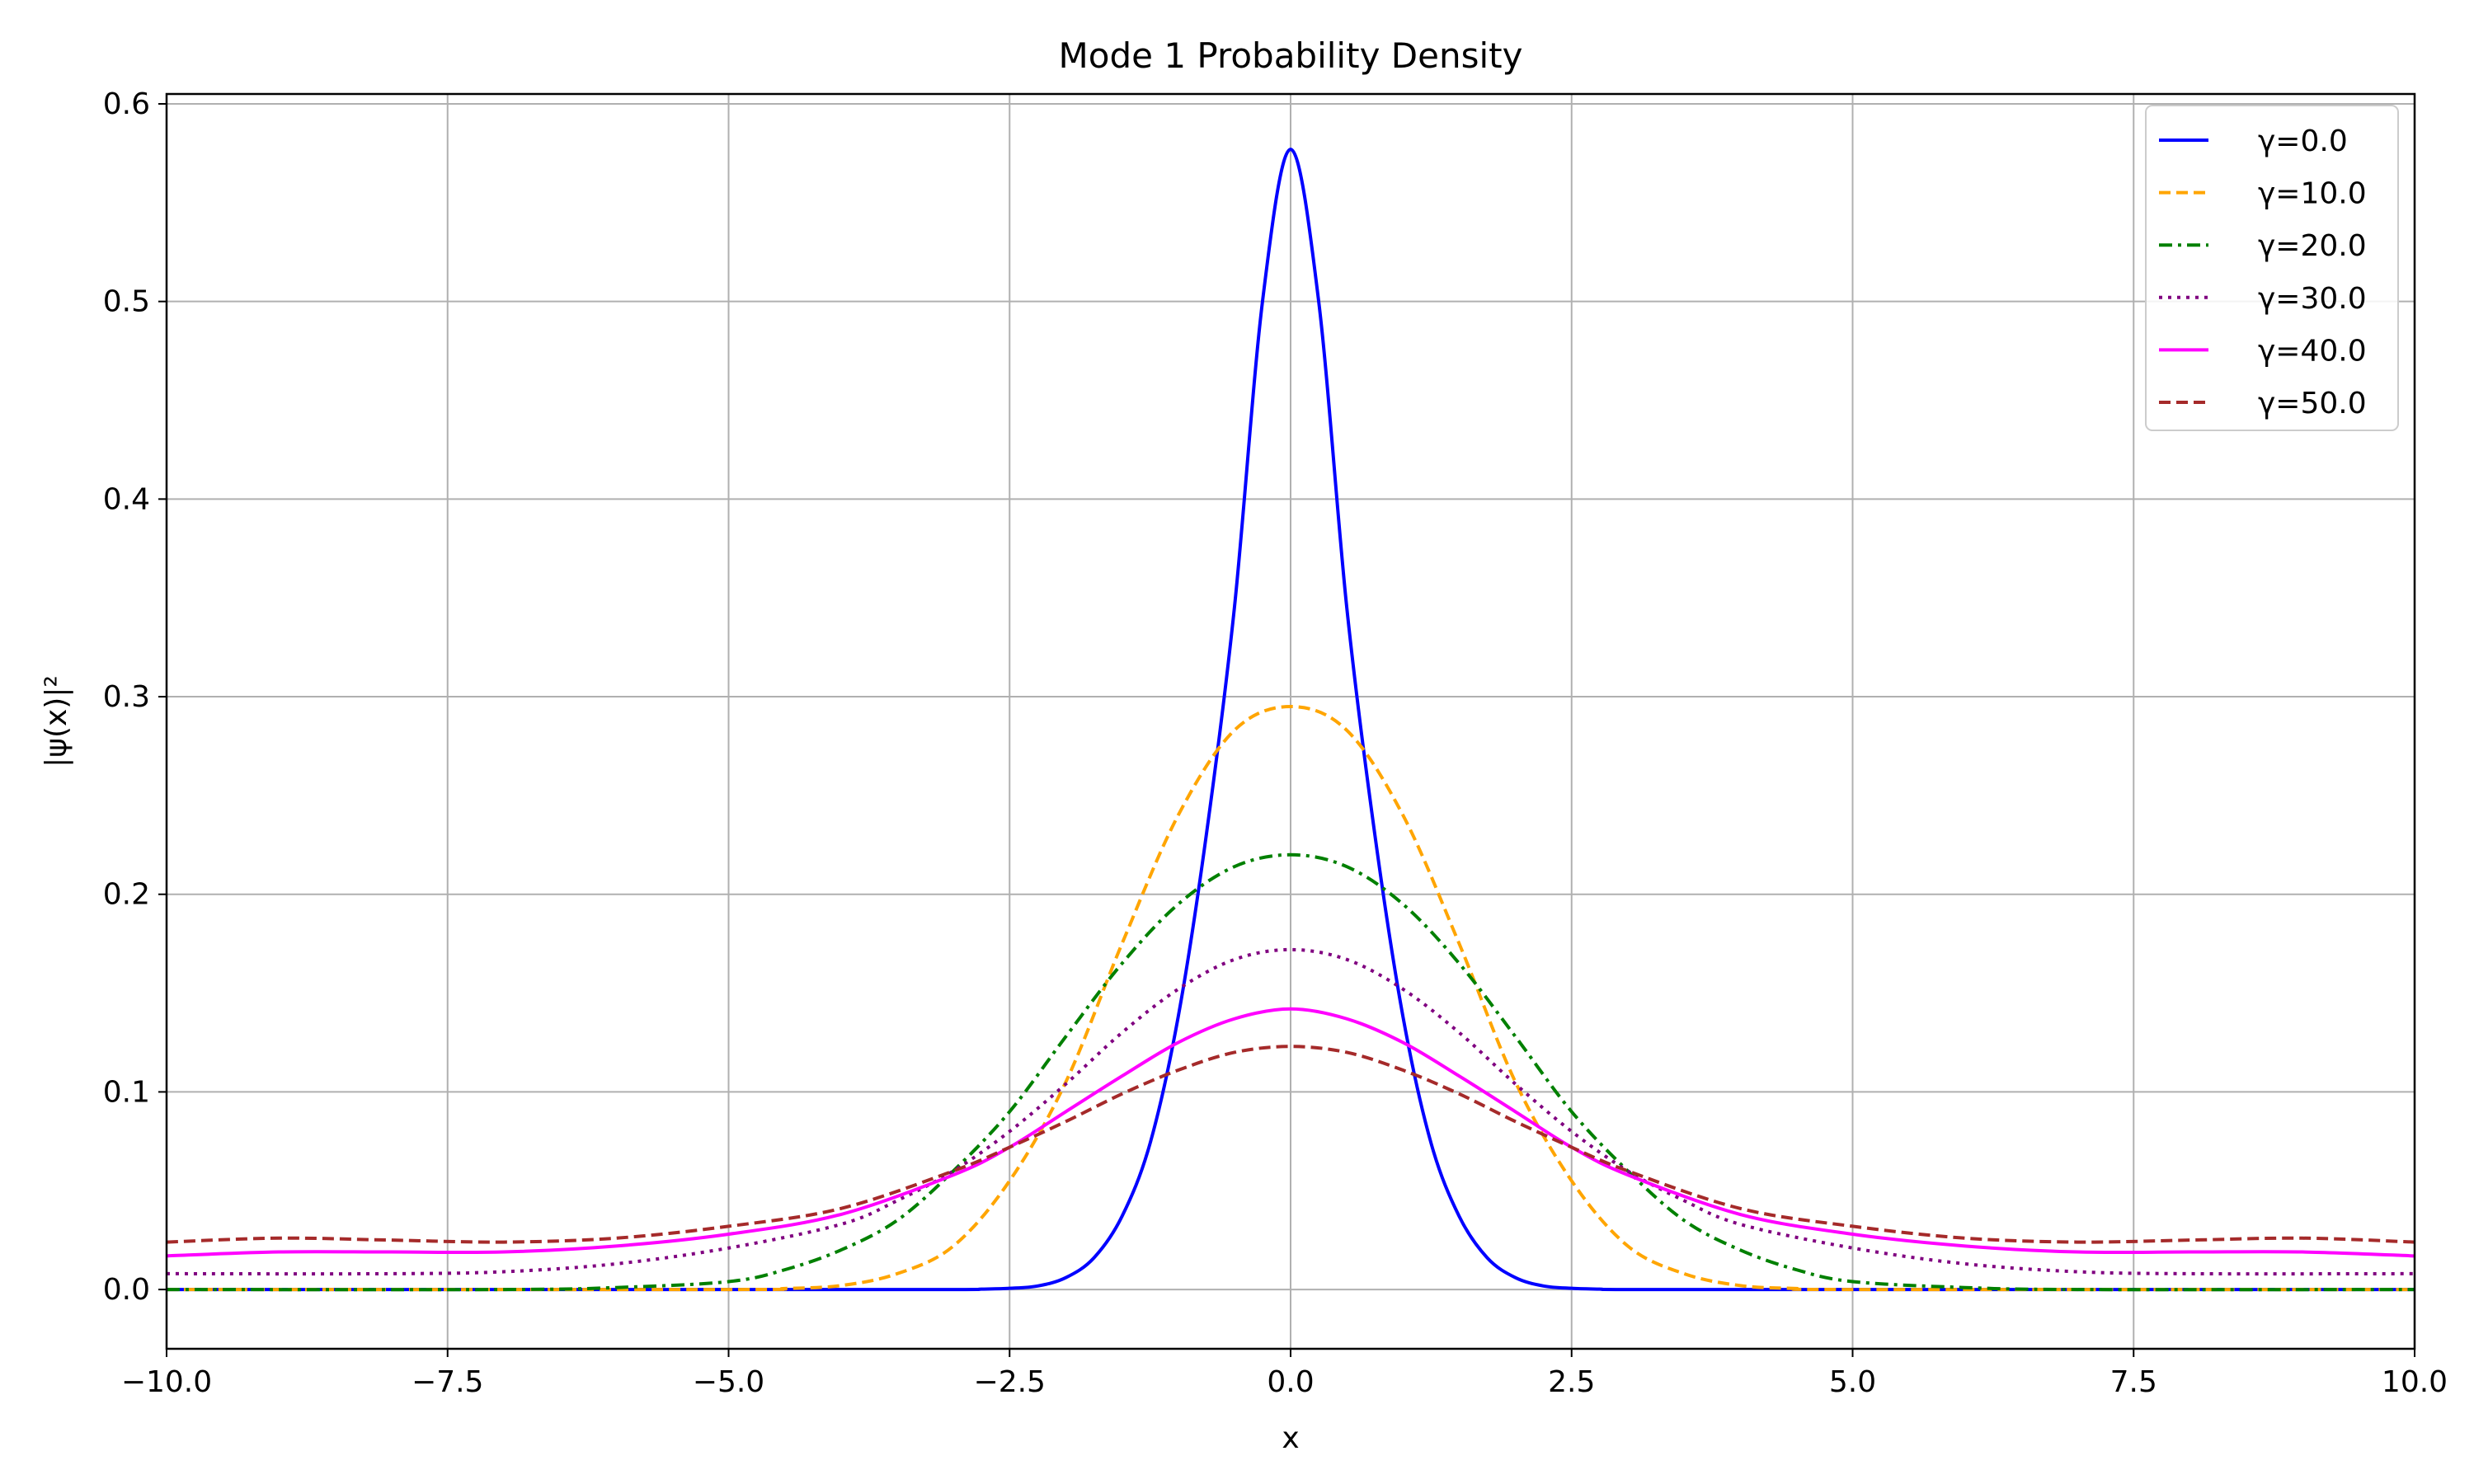 Image resolution: width=2474 pixels, height=1484 pixels. Describe the element at coordinates (1010, 1382) in the screenshot. I see `x-tick-label: −2.5` at that location.